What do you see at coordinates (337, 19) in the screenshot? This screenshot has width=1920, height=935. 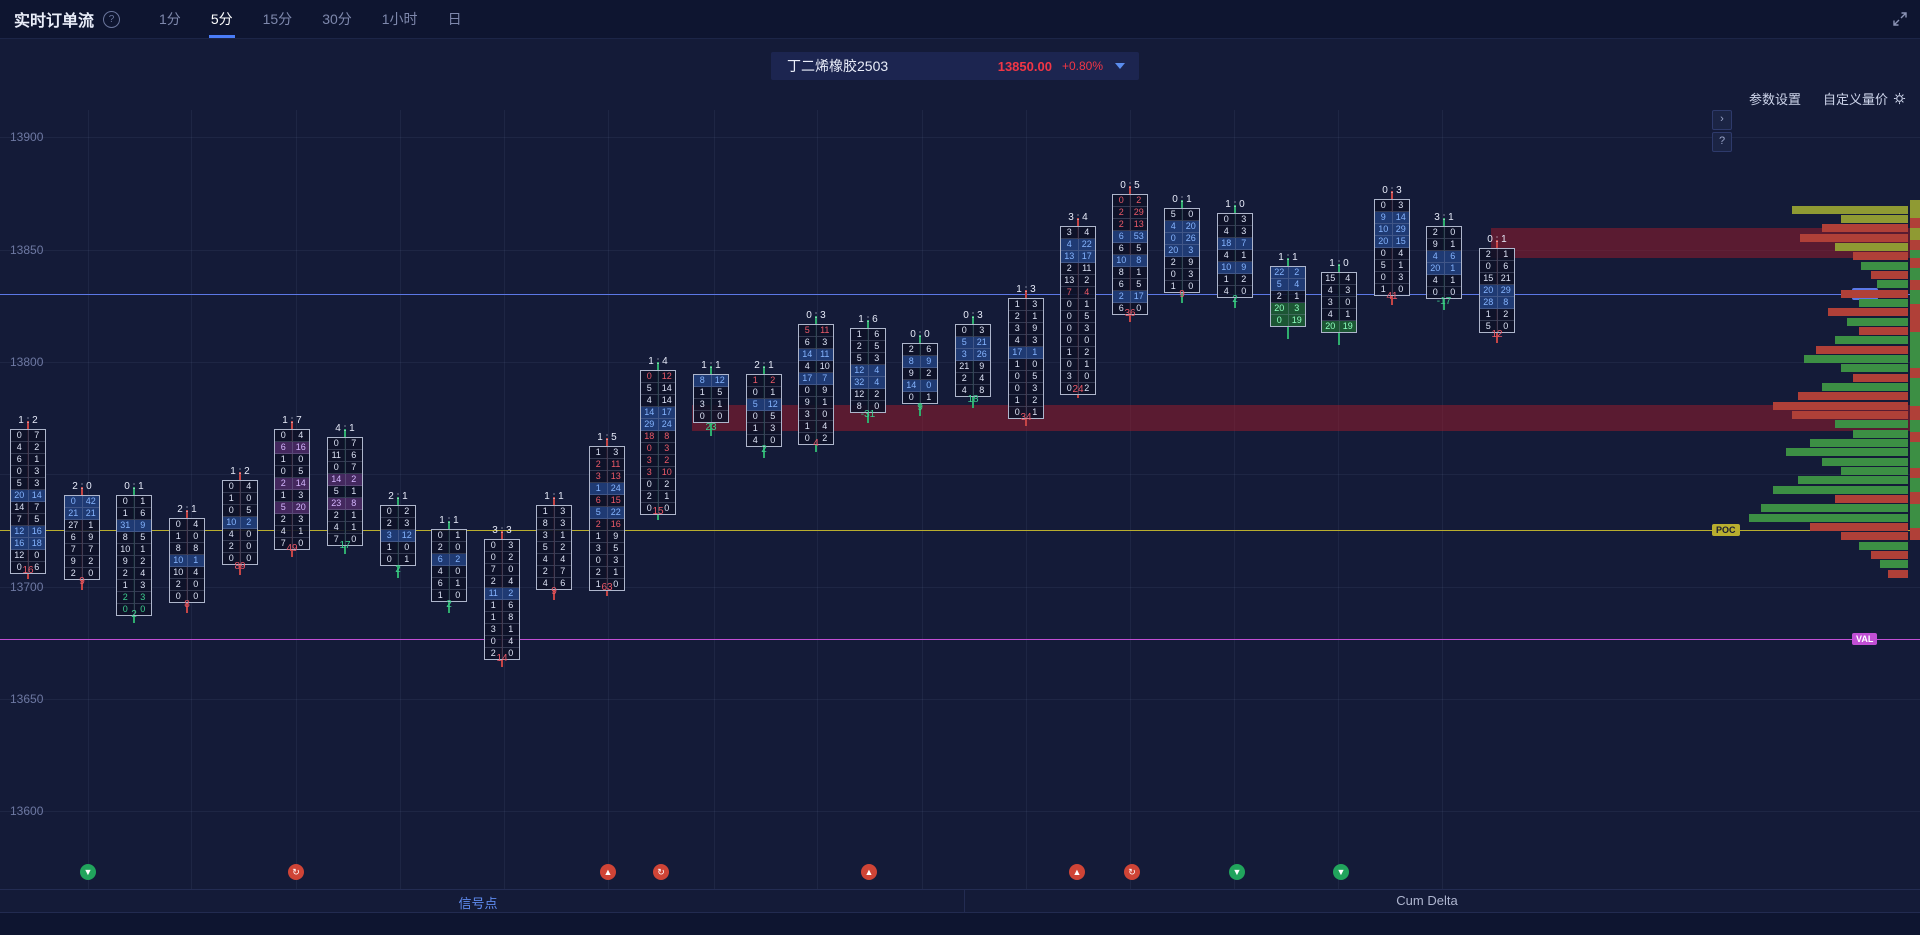 I see `tab-30分: 30分` at bounding box center [337, 19].